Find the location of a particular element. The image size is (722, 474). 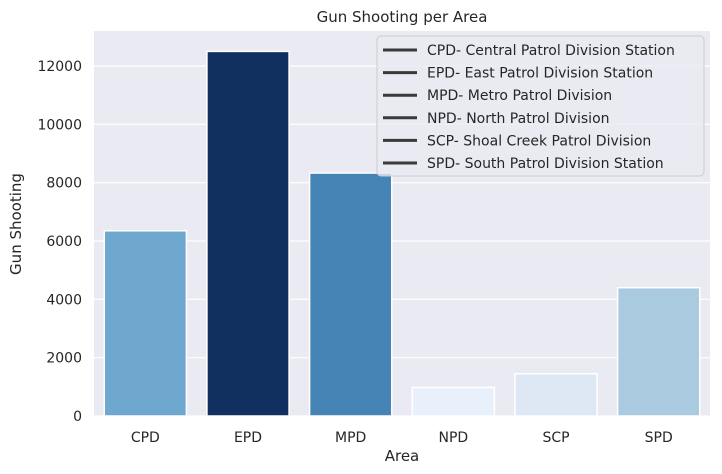

y-tick-label: 6000 is located at coordinates (64, 242).